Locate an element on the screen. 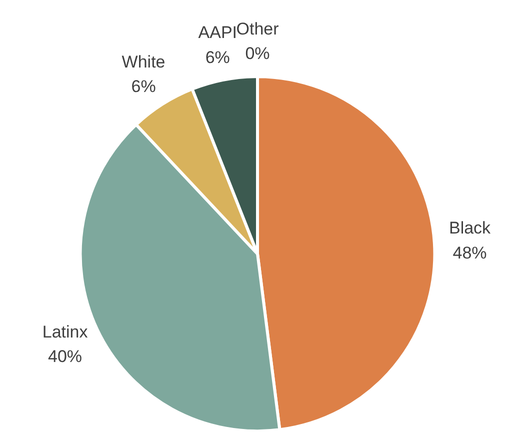 The width and height of the screenshot is (514, 434). data-label: 48% is located at coordinates (469, 252).